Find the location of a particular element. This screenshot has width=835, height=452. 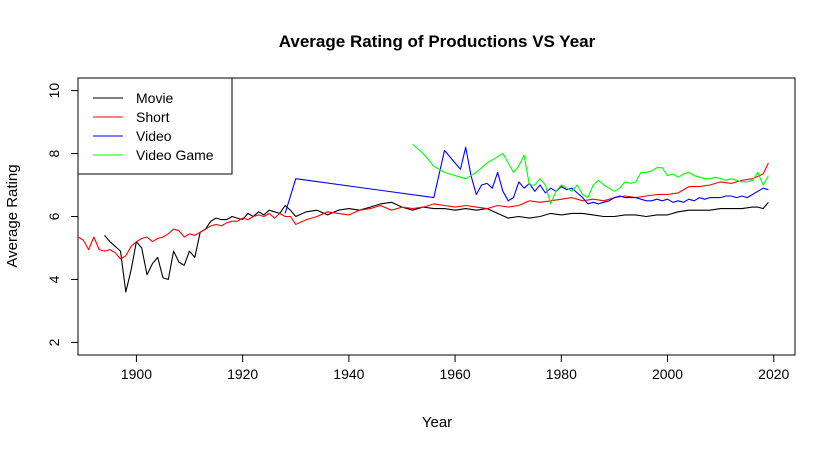

legend: Movie Short Video Video Game is located at coordinates (155, 126).